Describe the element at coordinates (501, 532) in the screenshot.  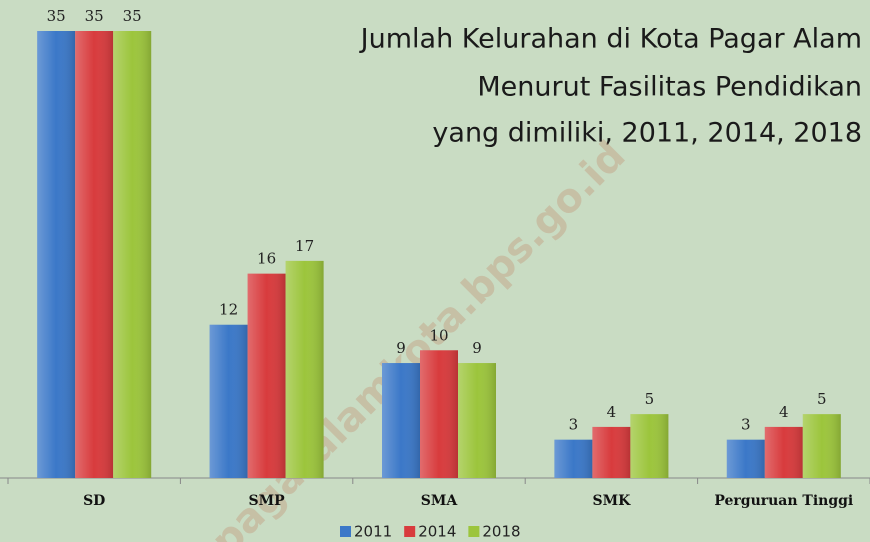
I see `legend-label: 2018` at that location.